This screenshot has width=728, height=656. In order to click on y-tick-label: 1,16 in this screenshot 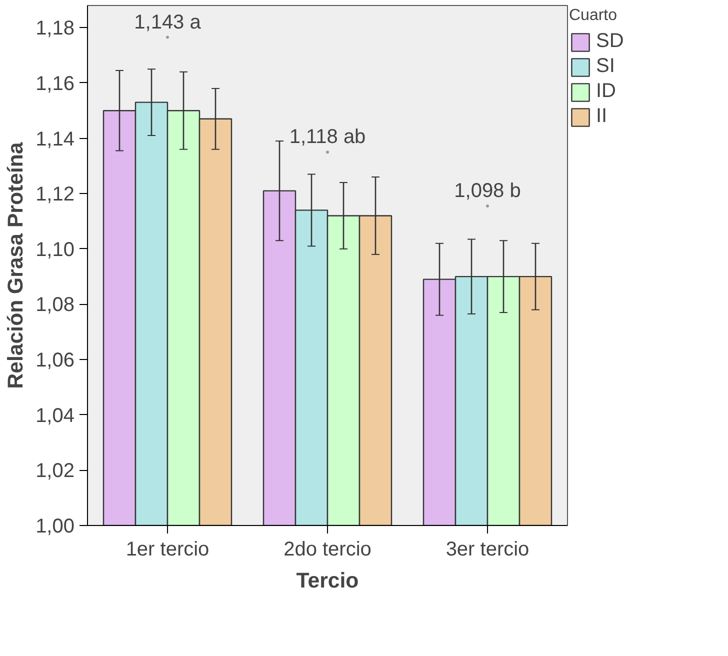, I will do `click(55, 83)`.